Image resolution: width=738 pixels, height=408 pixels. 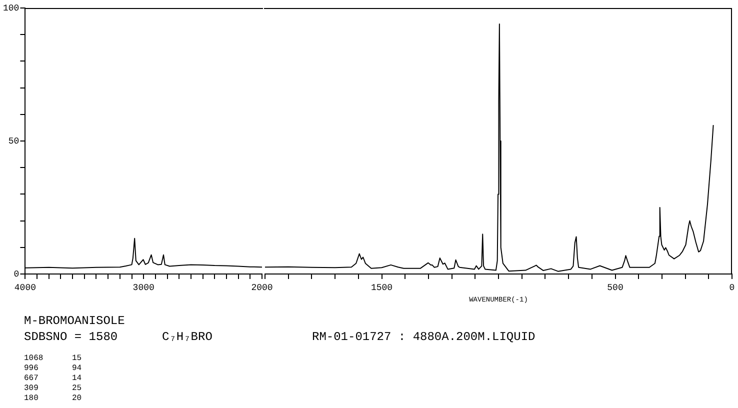 I want to click on text: 667 14, so click(x=53, y=379).